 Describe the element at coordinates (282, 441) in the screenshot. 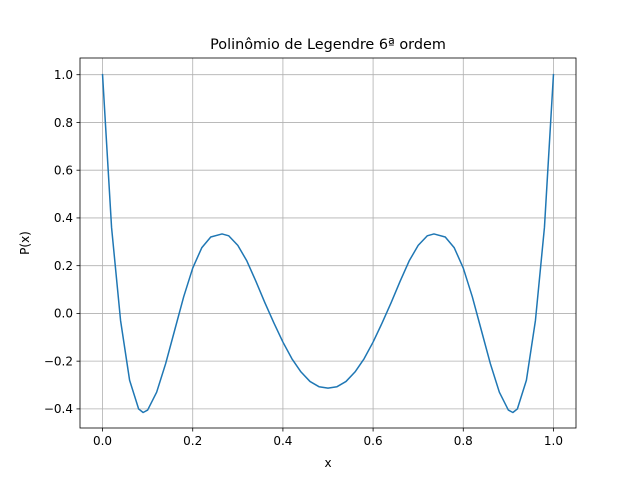

I see `x-tick-label: 0.4` at that location.